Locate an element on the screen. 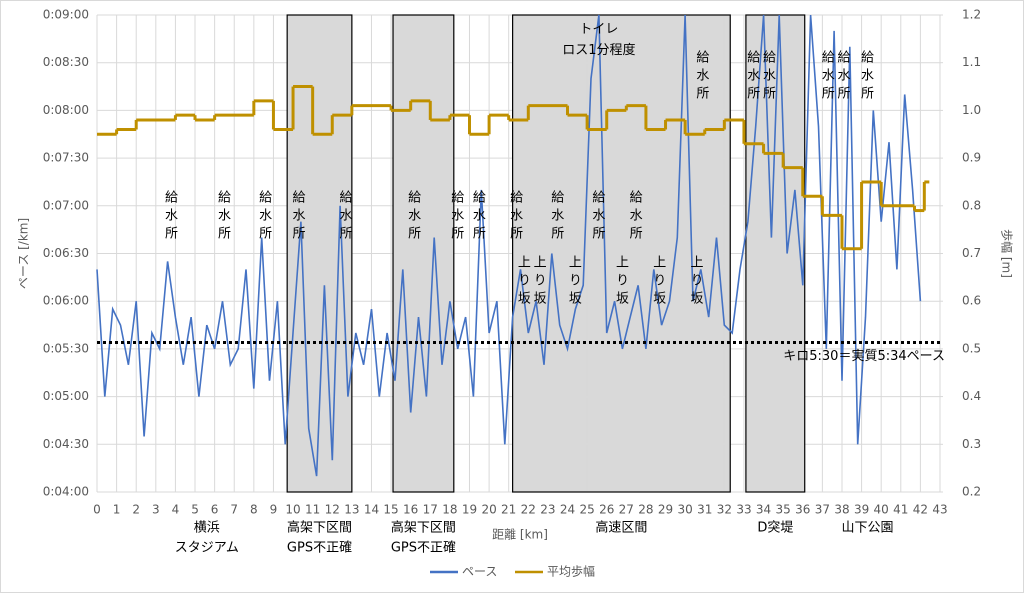  y-axis-title: ペース [/km] is located at coordinates (24, 253).